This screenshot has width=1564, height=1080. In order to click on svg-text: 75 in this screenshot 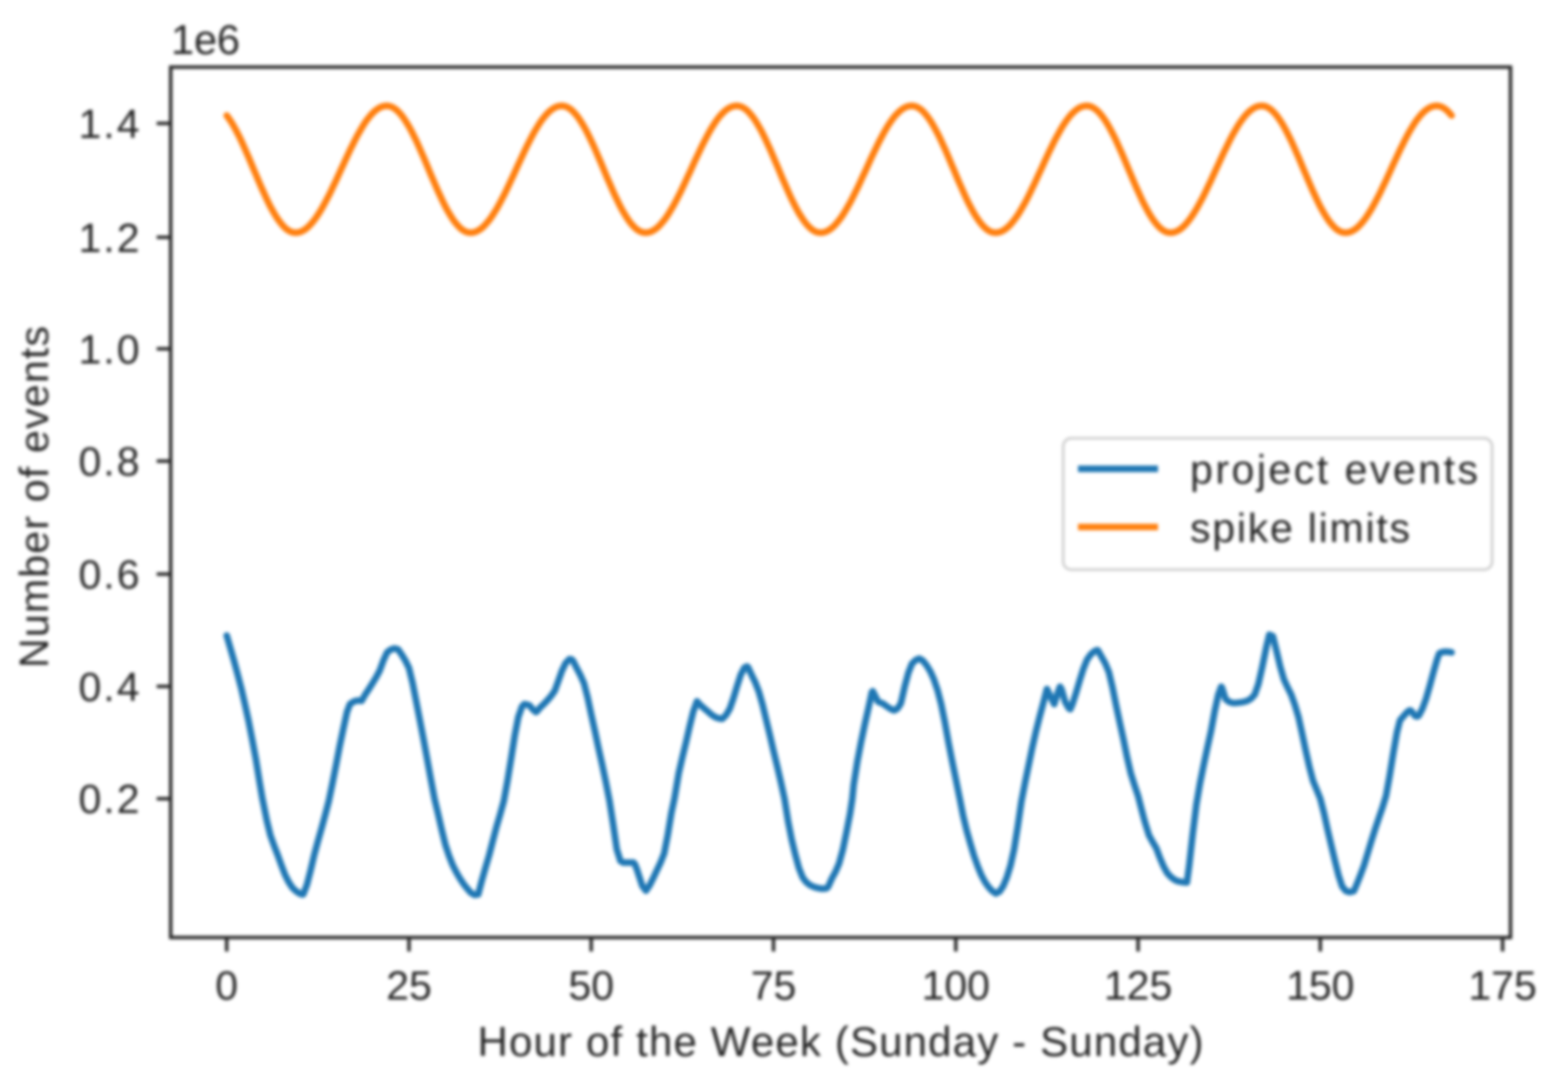, I will do `click(774, 986)`.